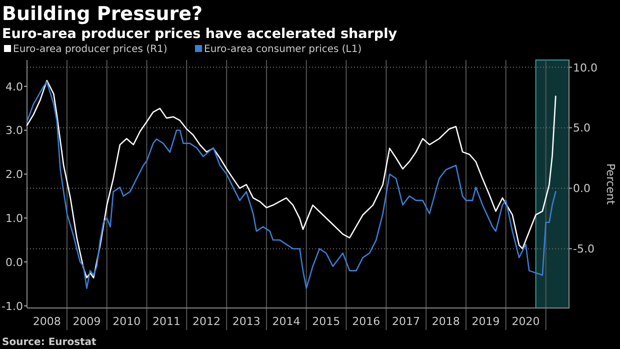 Image resolution: width=620 pixels, height=349 pixels. What do you see at coordinates (406, 321) in the screenshot?
I see `x-tick-label: 2017` at bounding box center [406, 321].